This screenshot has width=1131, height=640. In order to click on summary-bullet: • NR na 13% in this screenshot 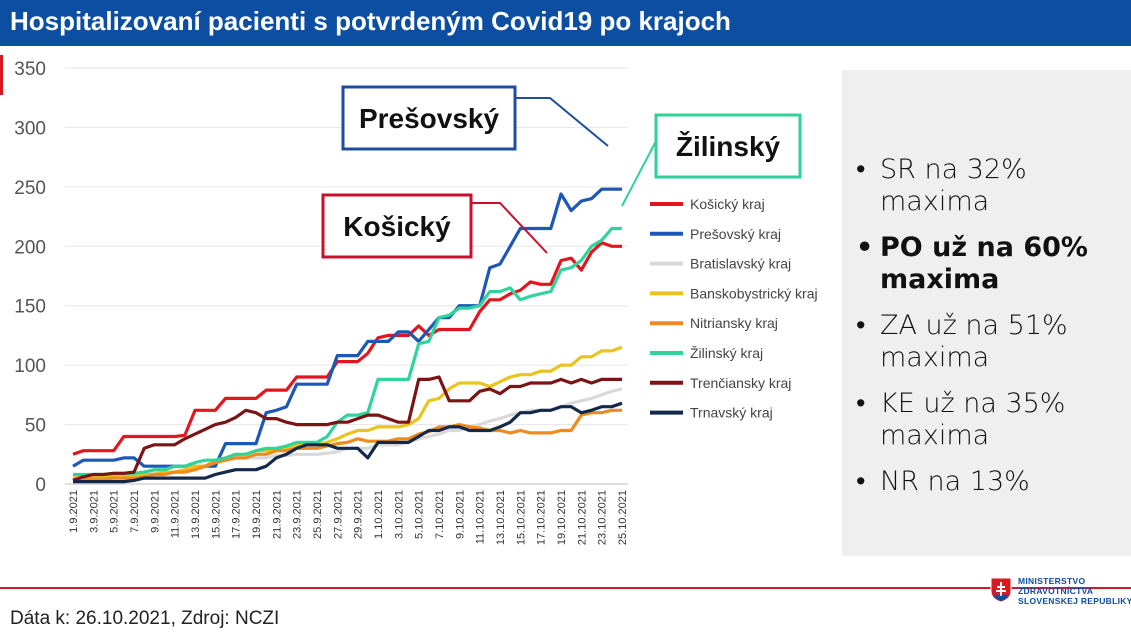, I will do `click(991, 482)`.